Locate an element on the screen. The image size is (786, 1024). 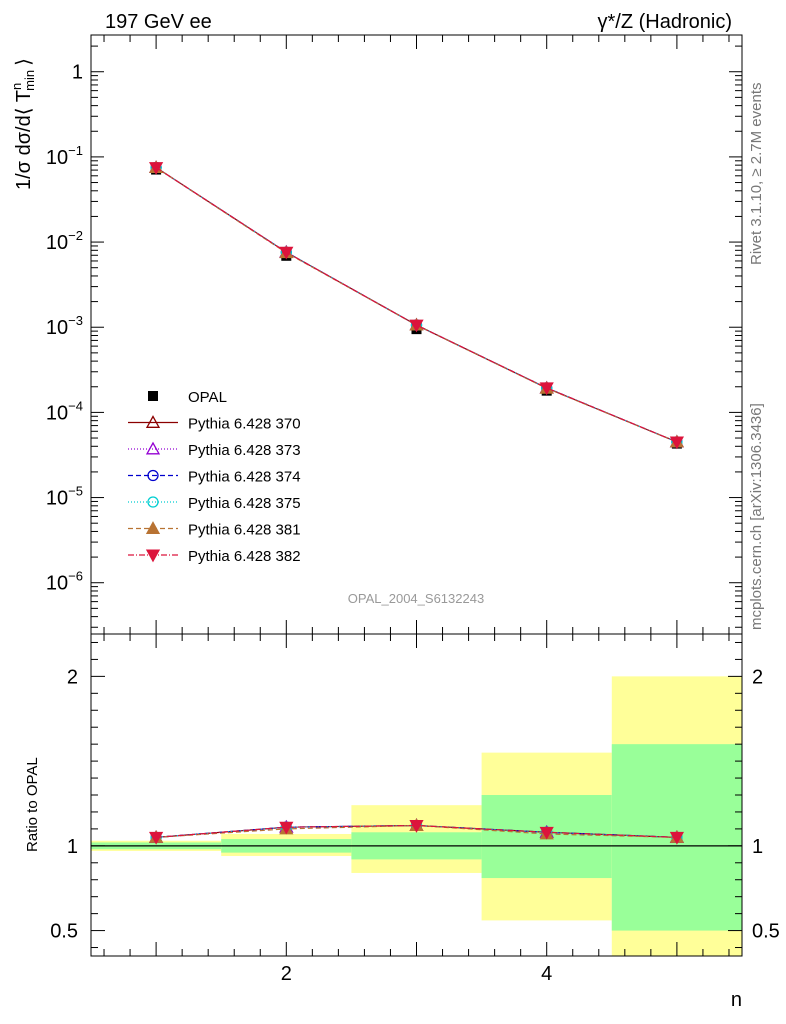
legend-marker-opal is located at coordinates (153, 396).